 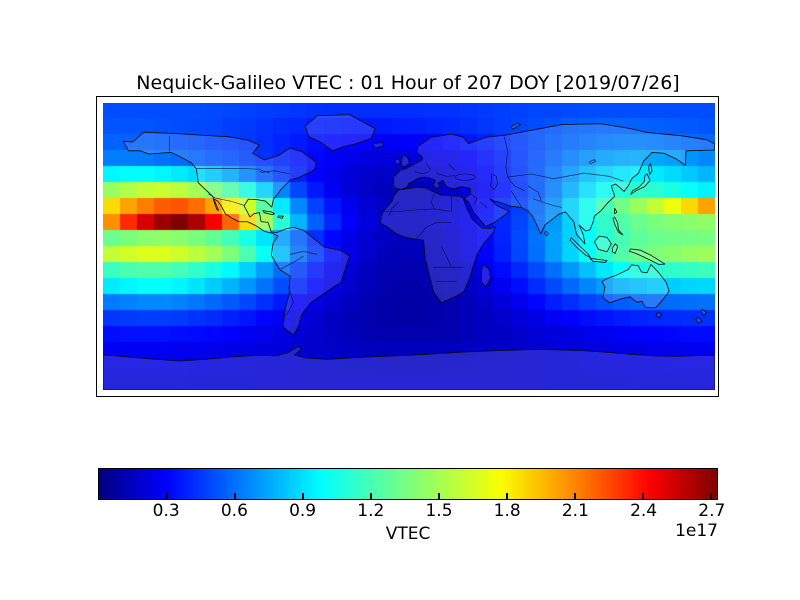 I want to click on coastline-sulawesi, so click(x=615, y=249).